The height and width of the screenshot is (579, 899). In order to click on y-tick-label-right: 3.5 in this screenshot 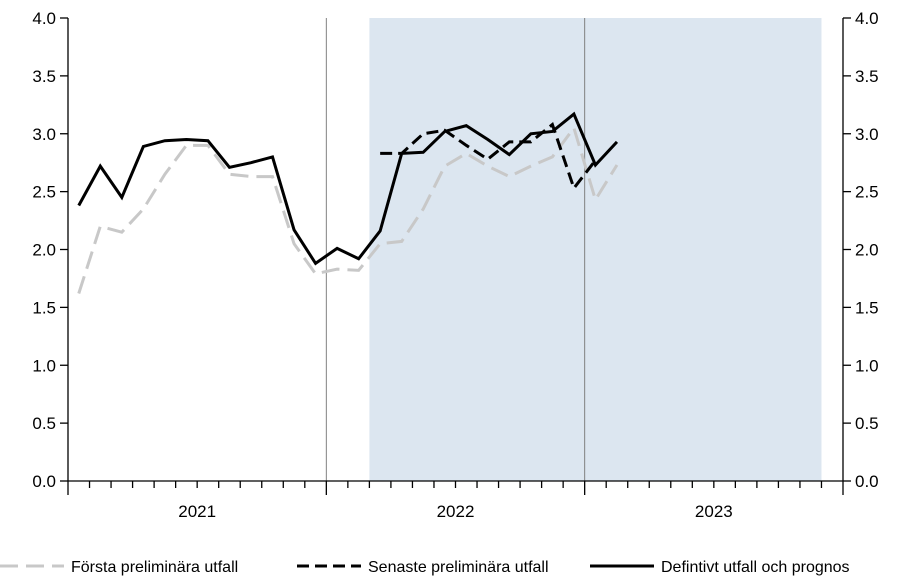, I will do `click(867, 76)`.